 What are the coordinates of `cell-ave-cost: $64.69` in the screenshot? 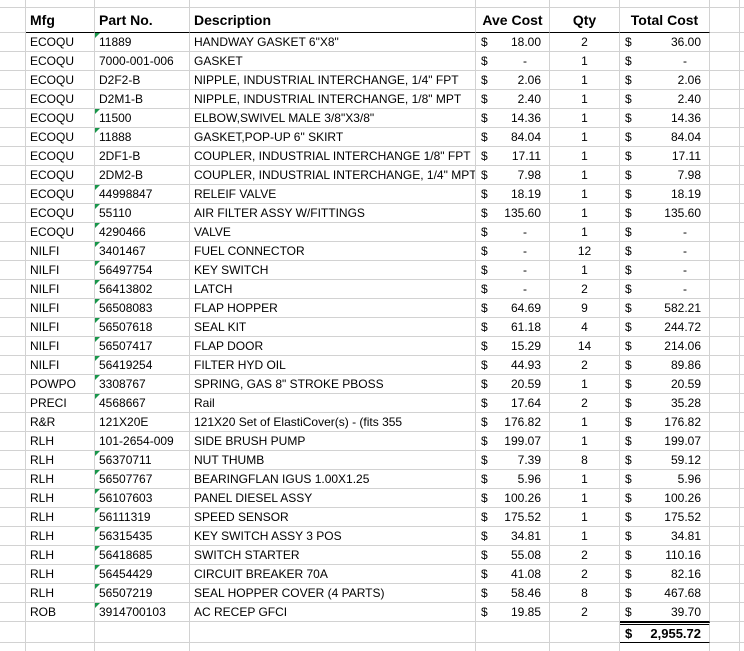 It's located at (513, 308).